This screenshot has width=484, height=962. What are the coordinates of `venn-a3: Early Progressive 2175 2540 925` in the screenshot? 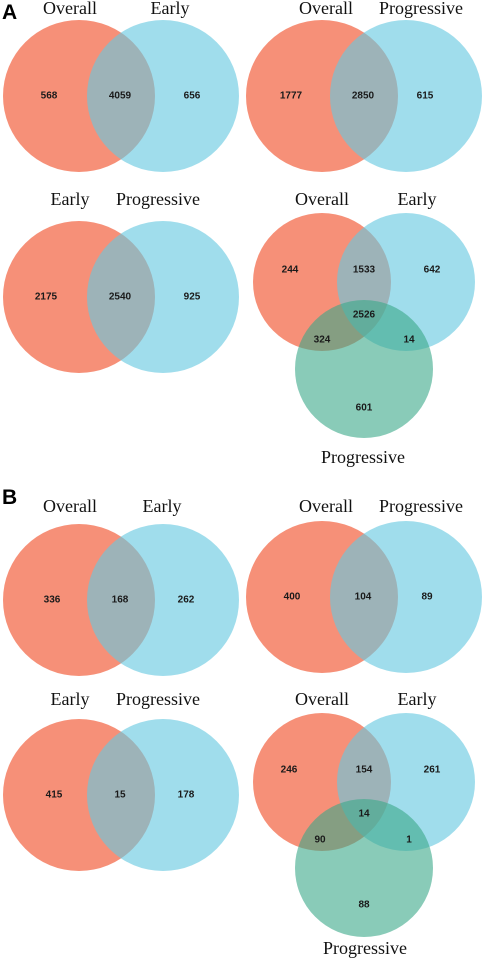 It's located at (121, 281).